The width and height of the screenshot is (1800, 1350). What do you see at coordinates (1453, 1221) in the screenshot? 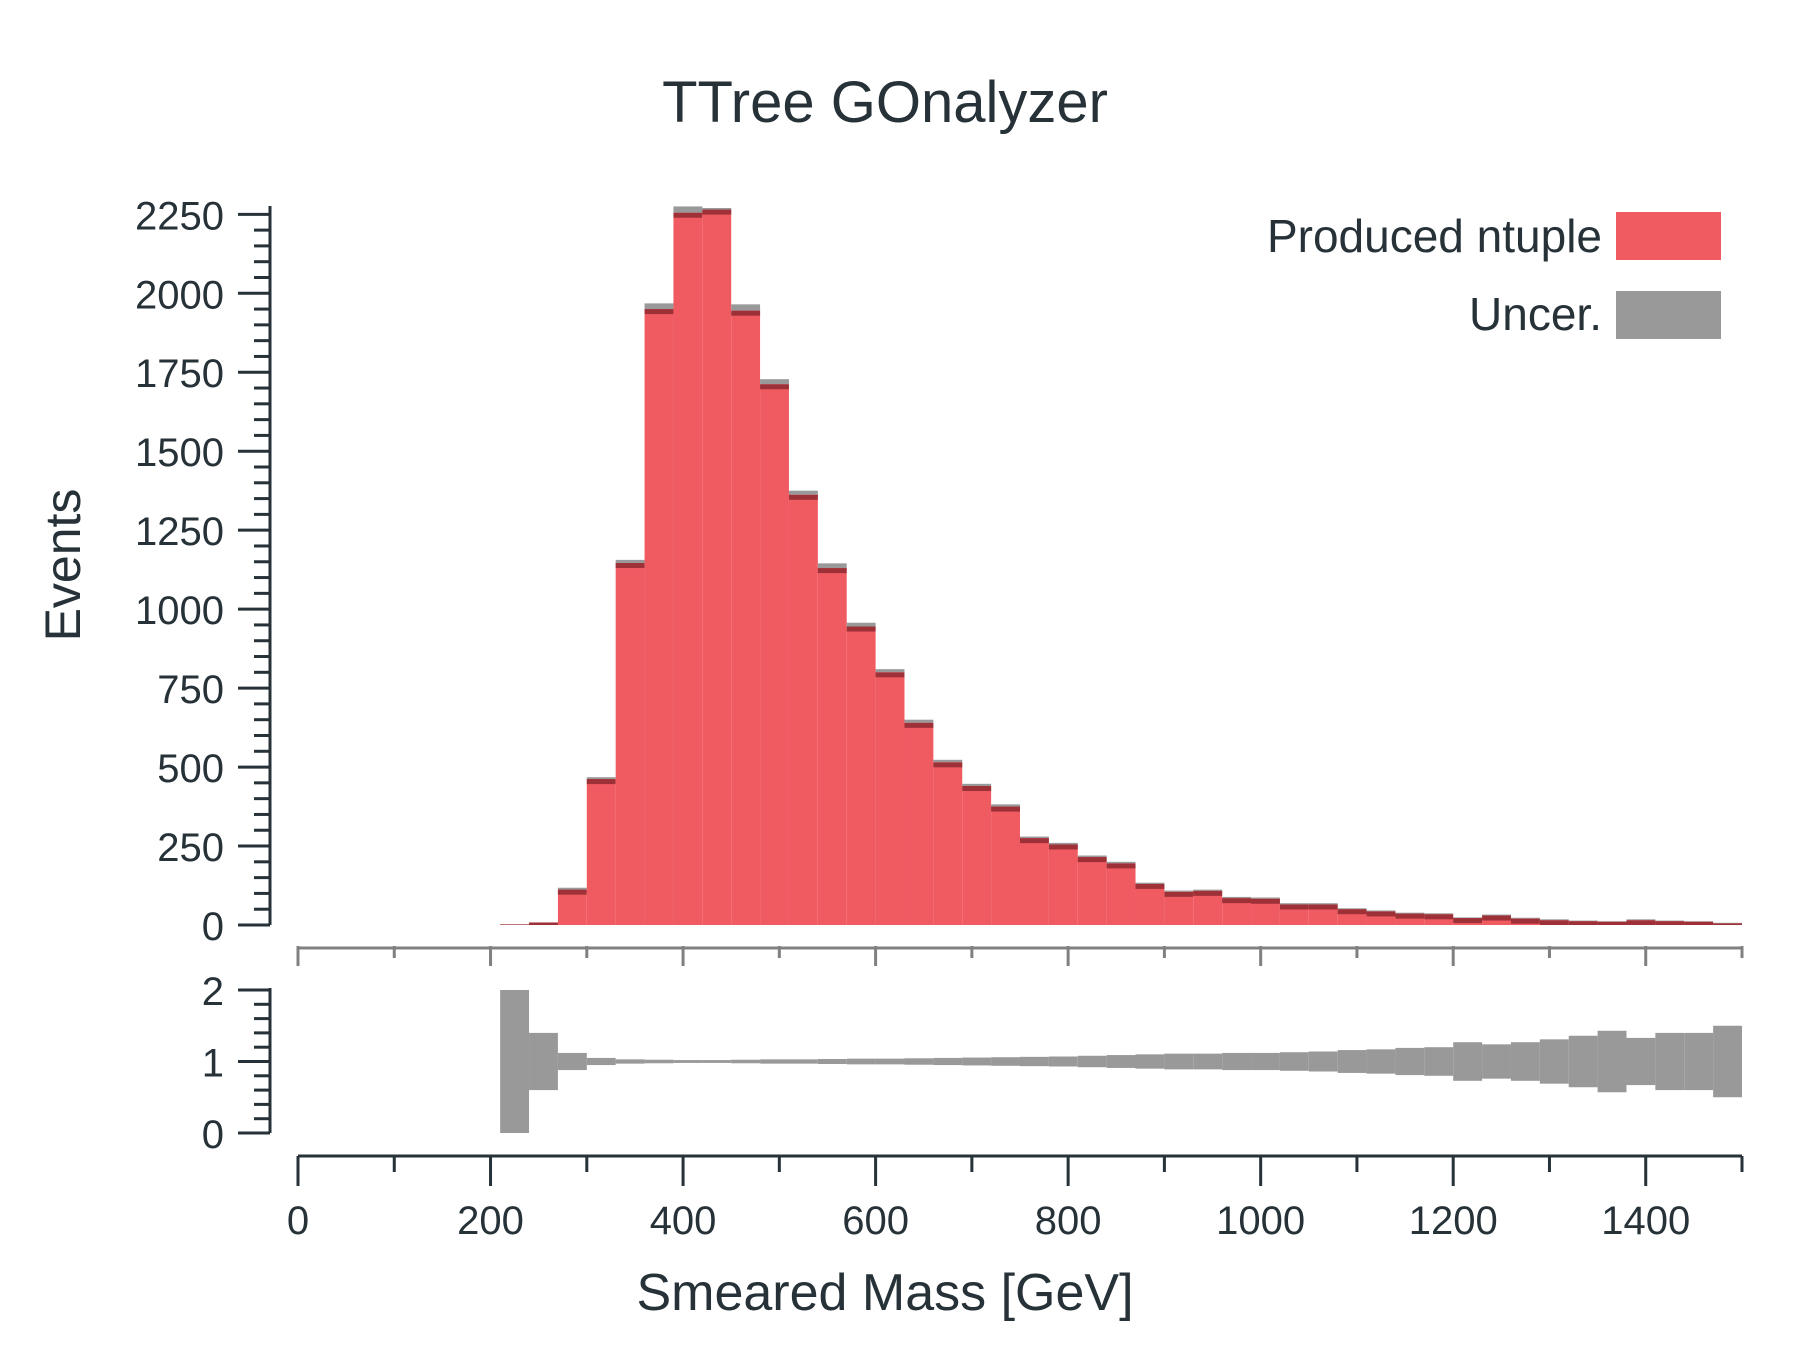
I see `x-tick-label: 1200` at bounding box center [1453, 1221].